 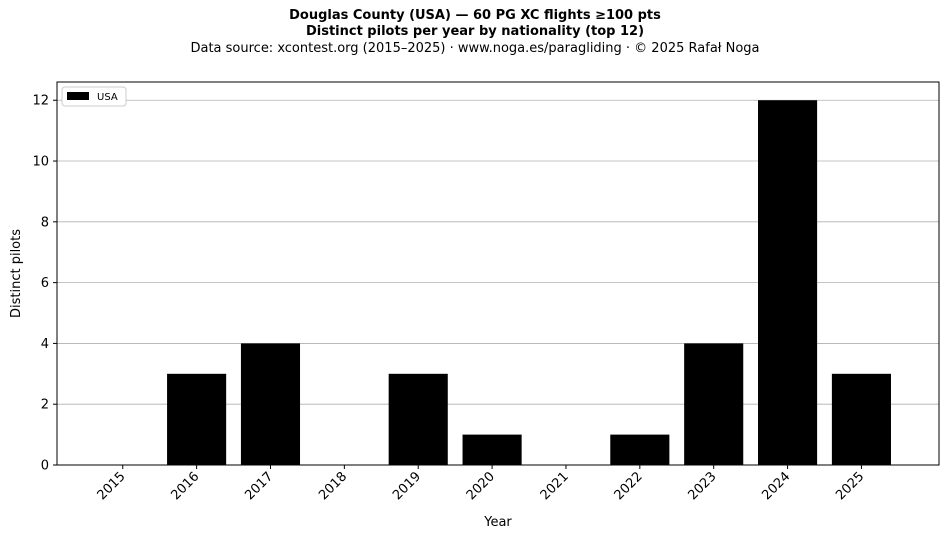 I want to click on legend-label-usa: USA, so click(x=107, y=97).